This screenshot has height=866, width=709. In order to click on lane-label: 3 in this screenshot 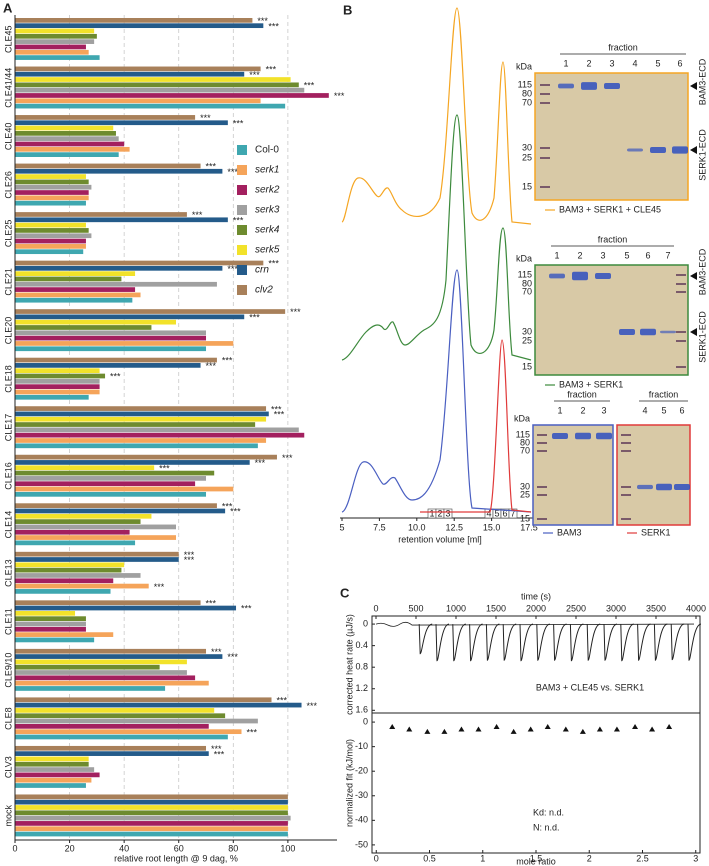, I will do `click(602, 255)`.